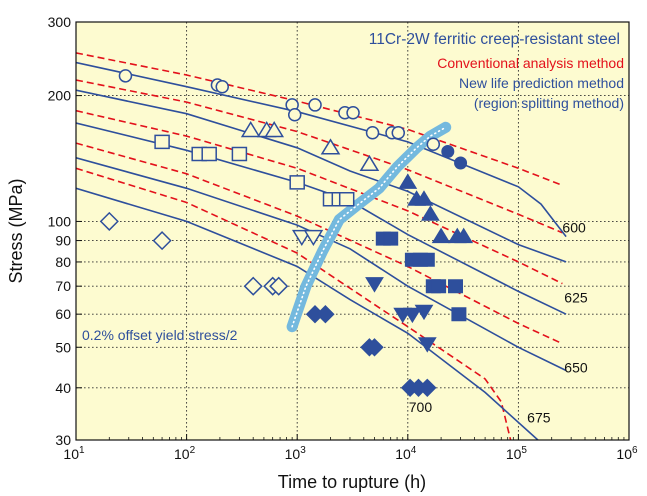  What do you see at coordinates (63, 440) in the screenshot?
I see `y-tick-label: 30` at bounding box center [63, 440].